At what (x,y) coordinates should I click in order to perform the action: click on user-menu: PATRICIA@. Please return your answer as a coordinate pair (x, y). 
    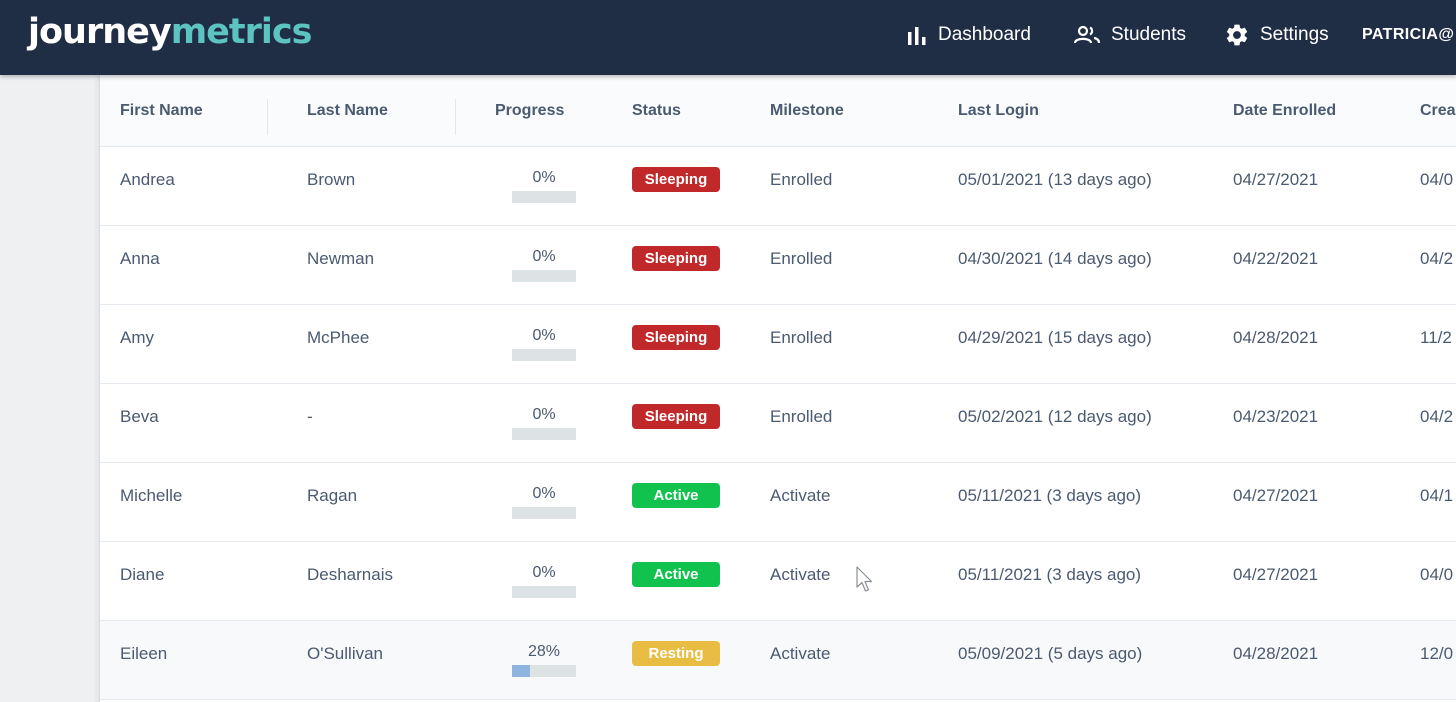
    Looking at the image, I should click on (1408, 35).